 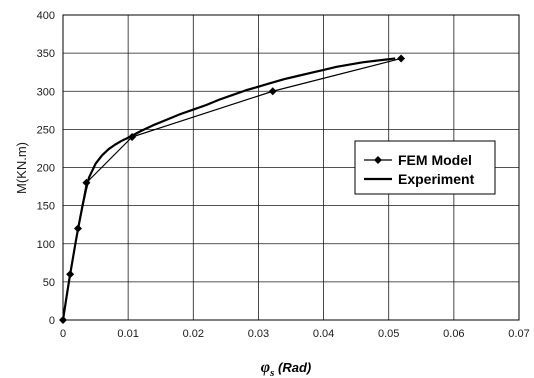 I want to click on legend-box, so click(x=425, y=167).